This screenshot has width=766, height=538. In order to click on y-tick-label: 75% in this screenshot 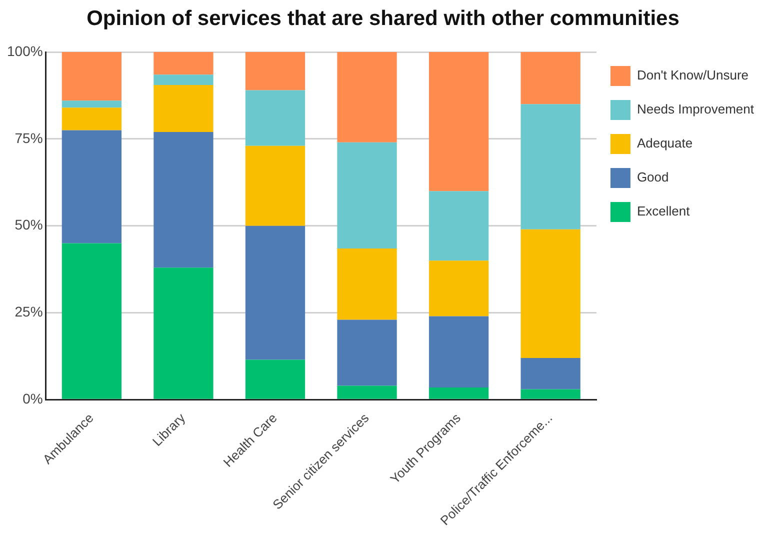, I will do `click(28, 138)`.